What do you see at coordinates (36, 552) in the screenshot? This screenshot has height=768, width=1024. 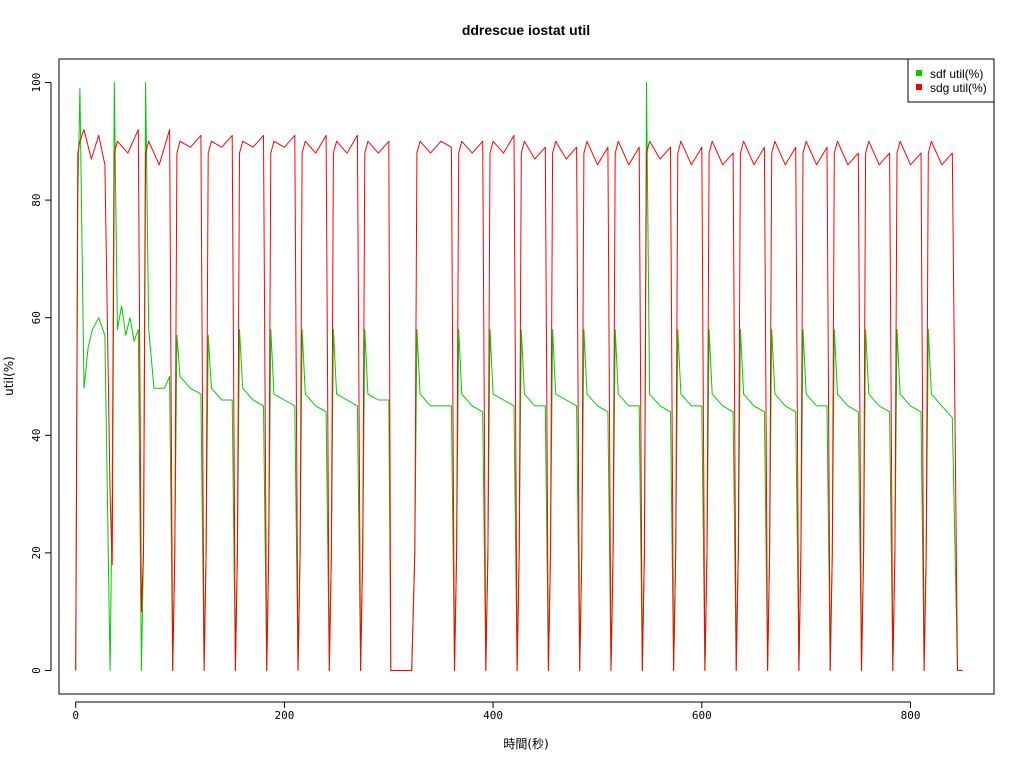 I see `y-tick-label: 20` at bounding box center [36, 552].